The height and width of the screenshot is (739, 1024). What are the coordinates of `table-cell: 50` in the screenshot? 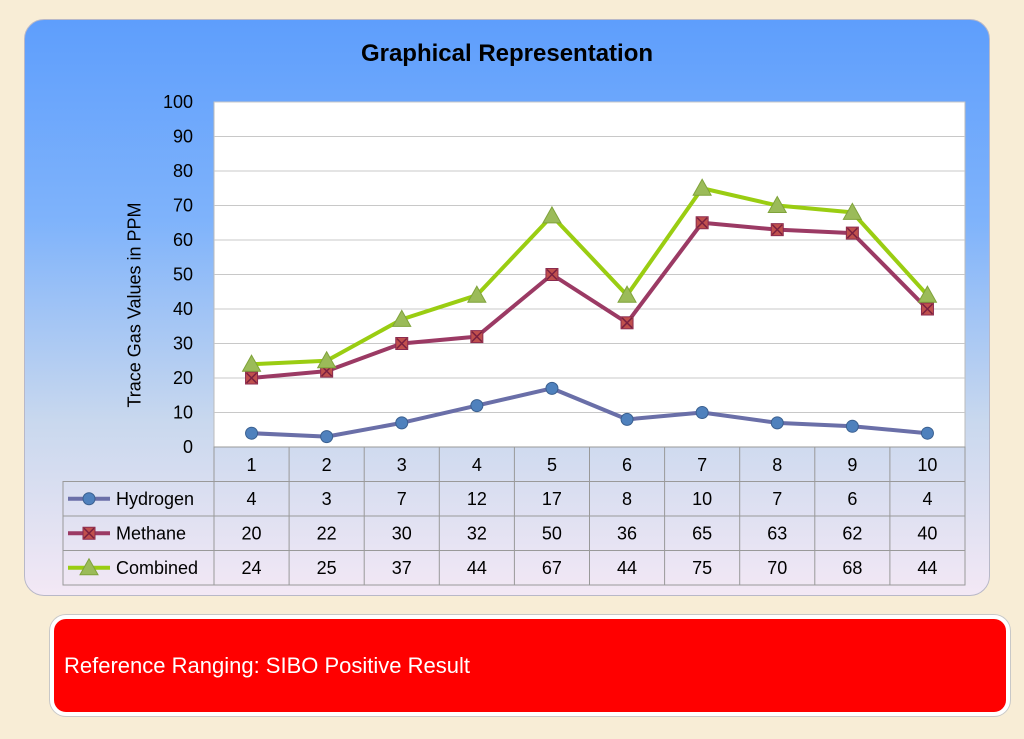 It's located at (552, 533).